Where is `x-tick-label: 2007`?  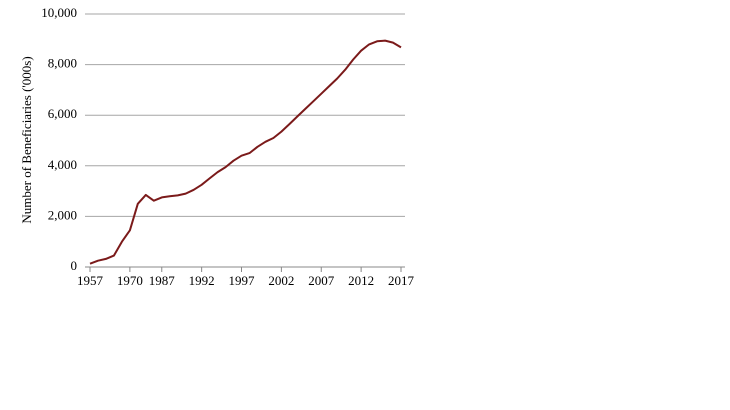
x-tick-label: 2007 is located at coordinates (321, 280).